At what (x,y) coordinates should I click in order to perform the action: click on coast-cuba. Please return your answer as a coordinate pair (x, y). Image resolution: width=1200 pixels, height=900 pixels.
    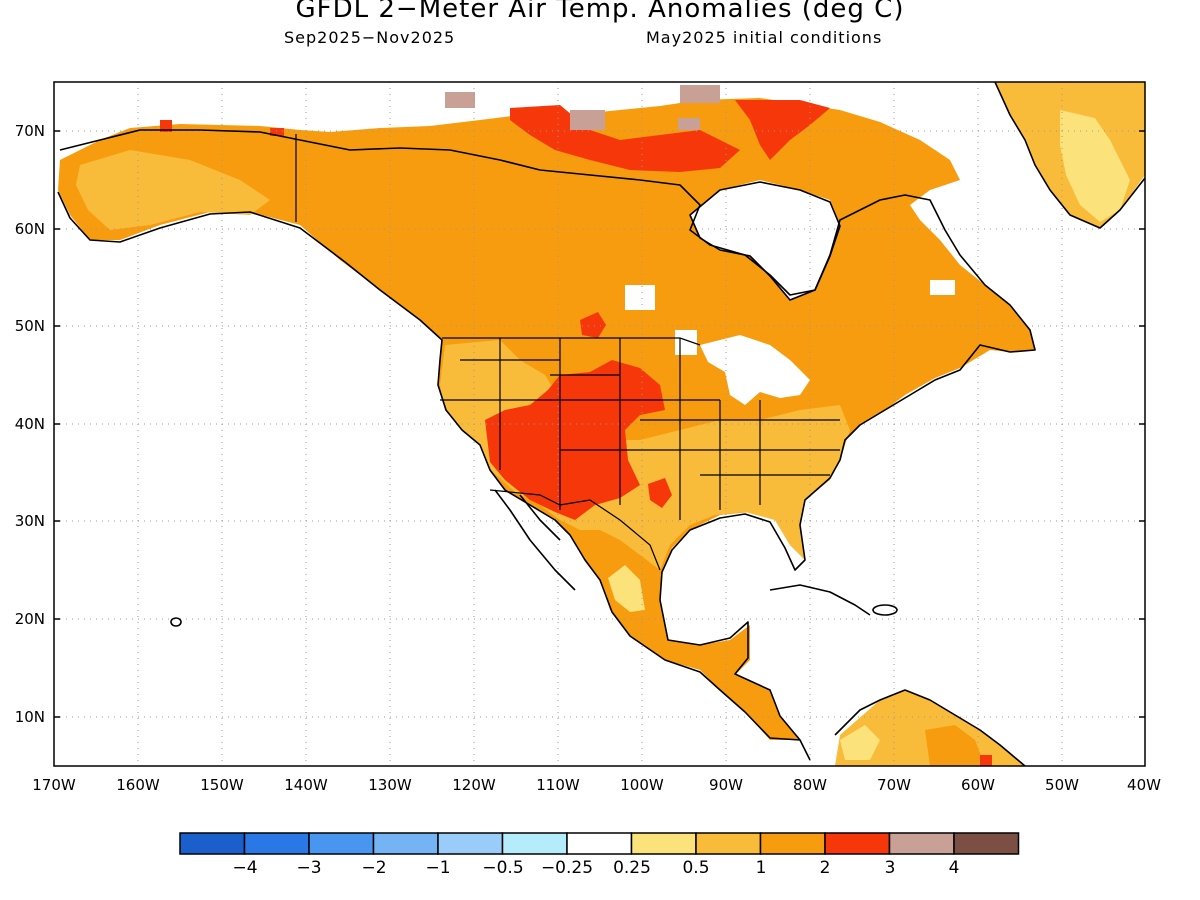
    Looking at the image, I should click on (820, 600).